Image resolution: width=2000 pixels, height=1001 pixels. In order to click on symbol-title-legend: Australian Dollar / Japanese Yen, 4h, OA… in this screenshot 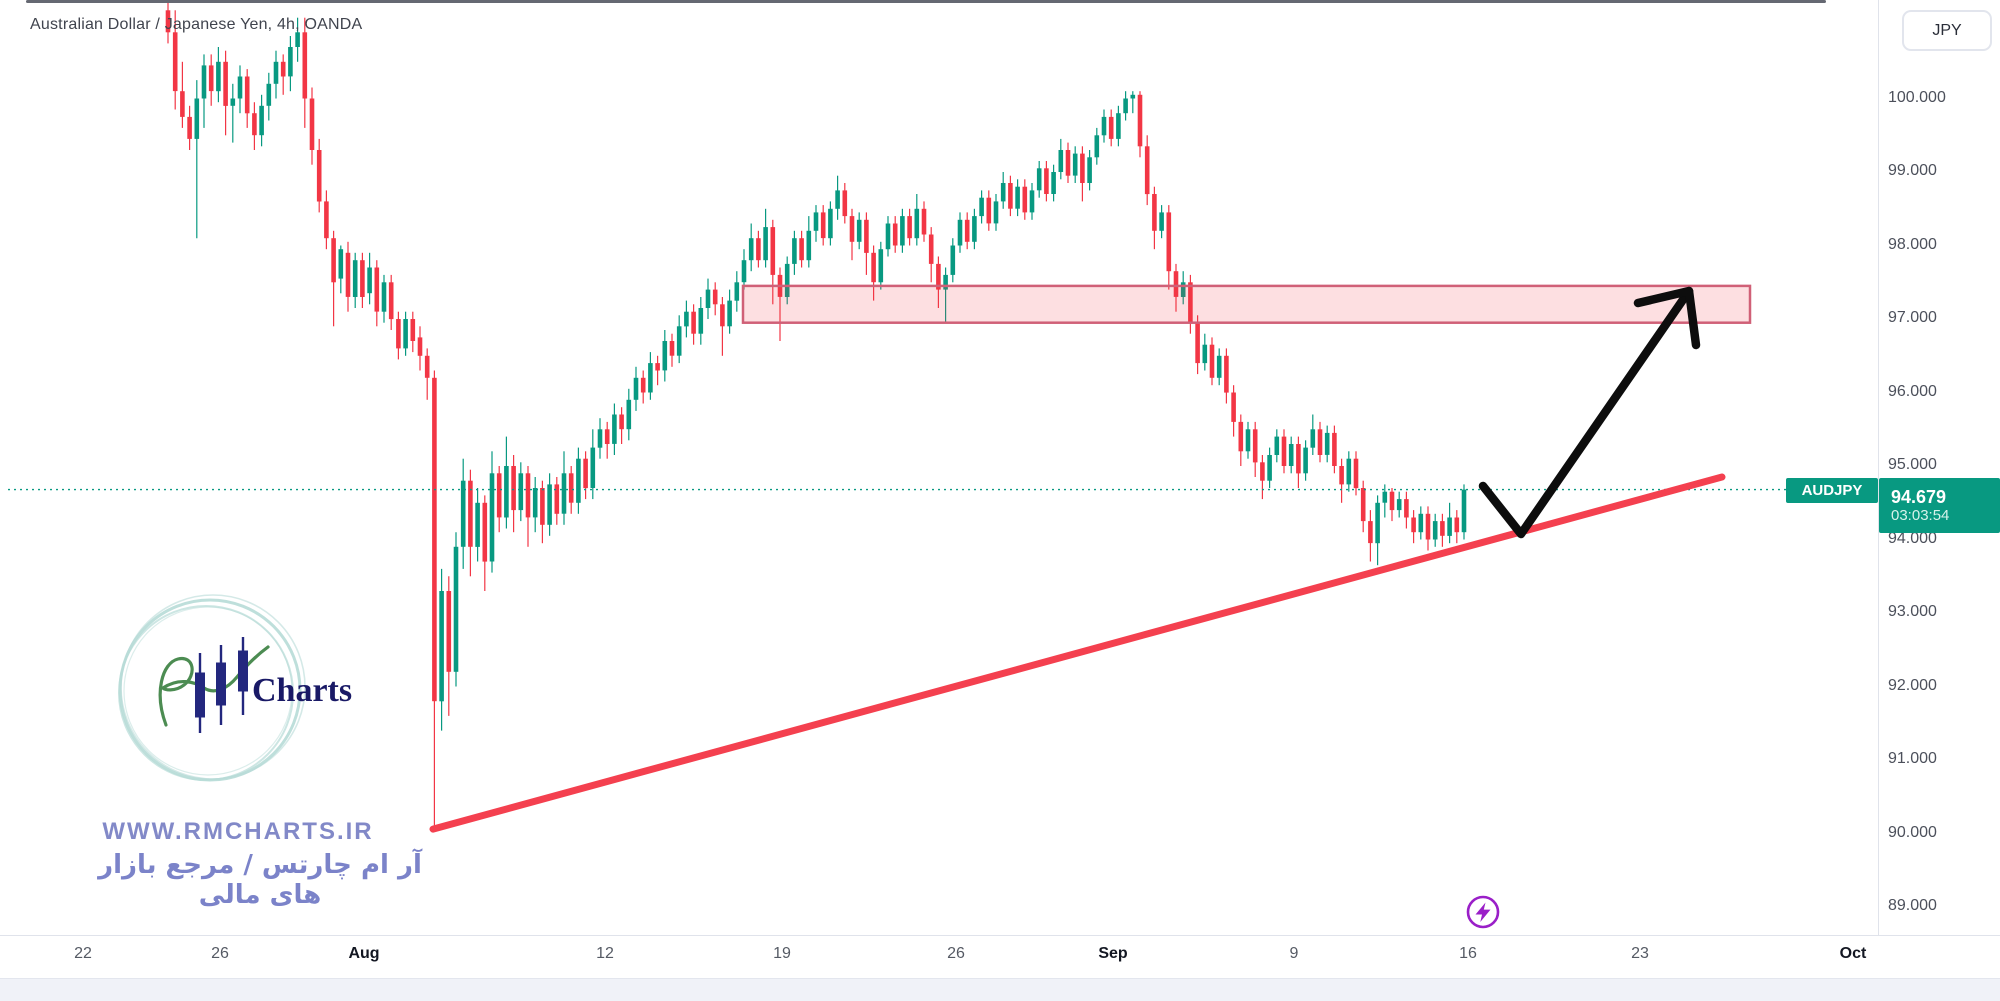, I will do `click(196, 24)`.